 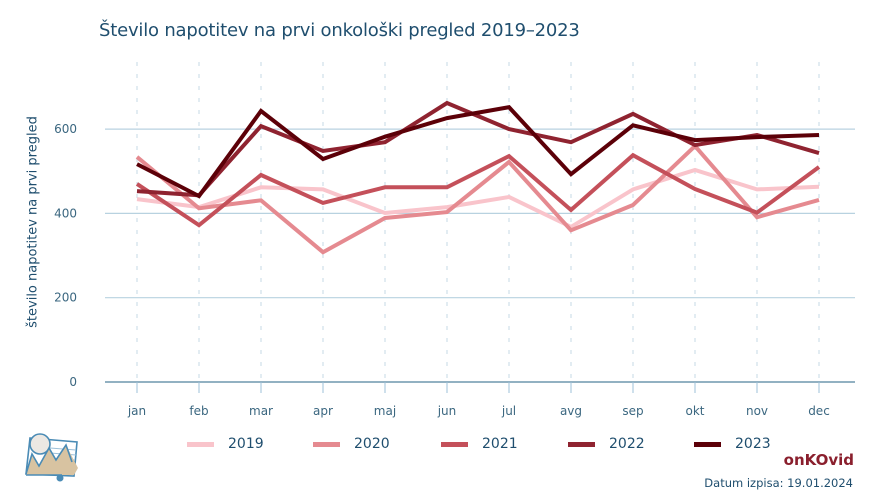 What do you see at coordinates (478, 400) in the screenshot?
I see `x-axis: jan feb mar apr maj jun jul avg sep okt nov dec` at bounding box center [478, 400].